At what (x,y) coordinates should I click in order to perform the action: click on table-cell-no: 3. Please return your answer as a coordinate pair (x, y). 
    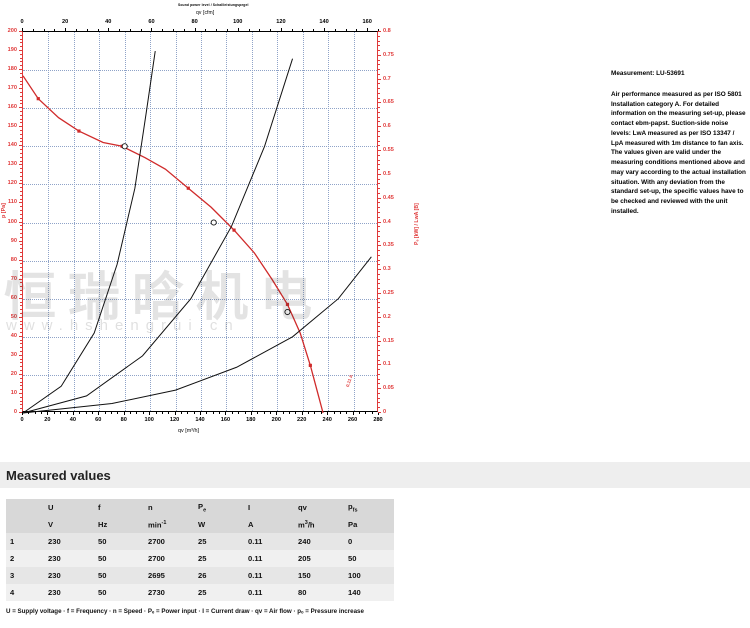
    Looking at the image, I should click on (25, 575).